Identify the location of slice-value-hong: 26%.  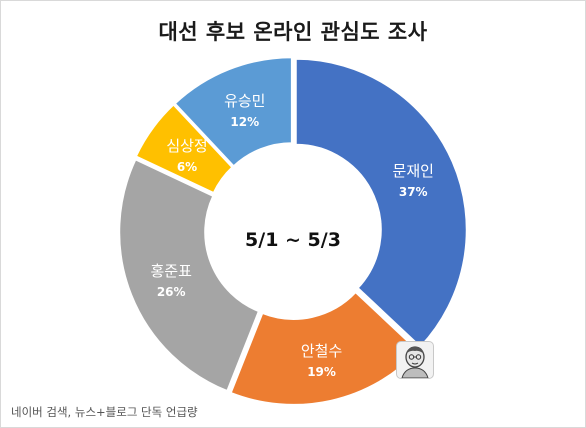
(171, 292).